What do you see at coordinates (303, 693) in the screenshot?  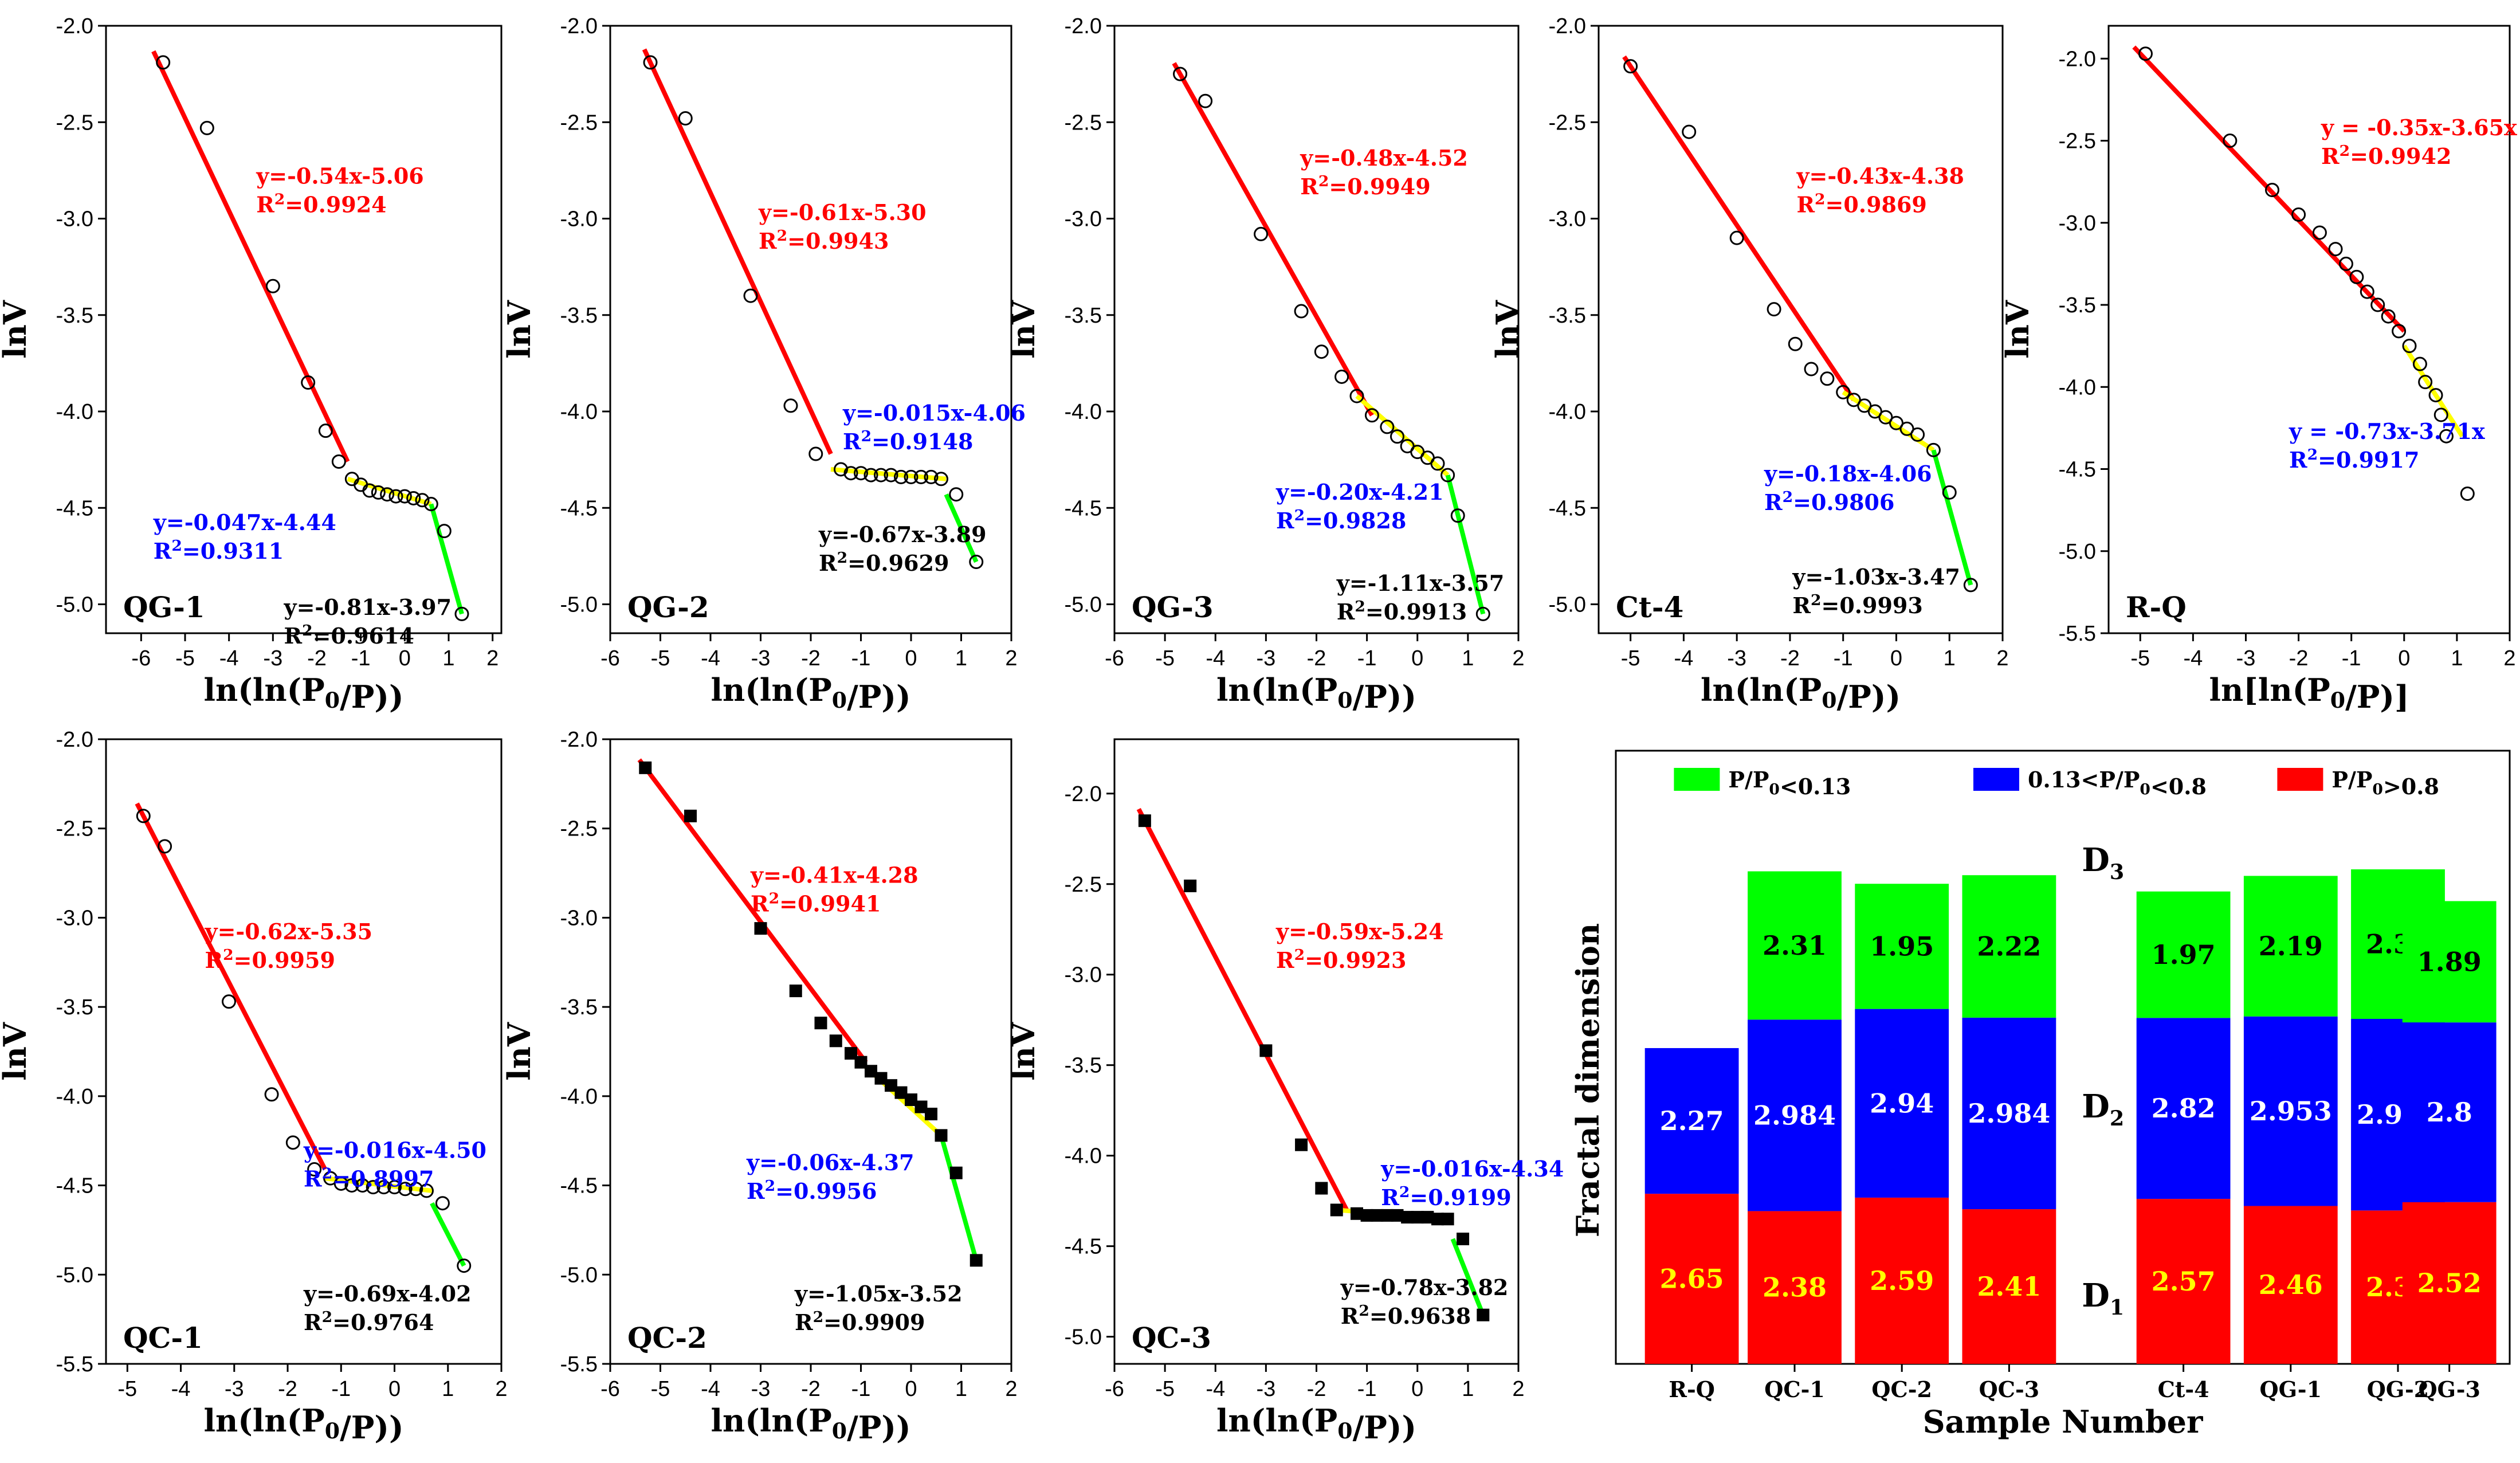 I see `x-axis-title: ln(ln(P0/P))` at bounding box center [303, 693].